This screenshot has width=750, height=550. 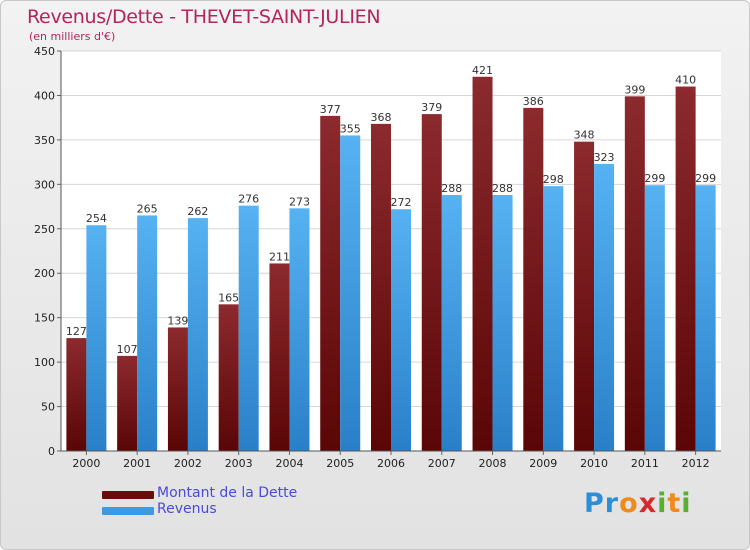 What do you see at coordinates (634, 89) in the screenshot?
I see `data-label-debt-2011: 399` at bounding box center [634, 89].